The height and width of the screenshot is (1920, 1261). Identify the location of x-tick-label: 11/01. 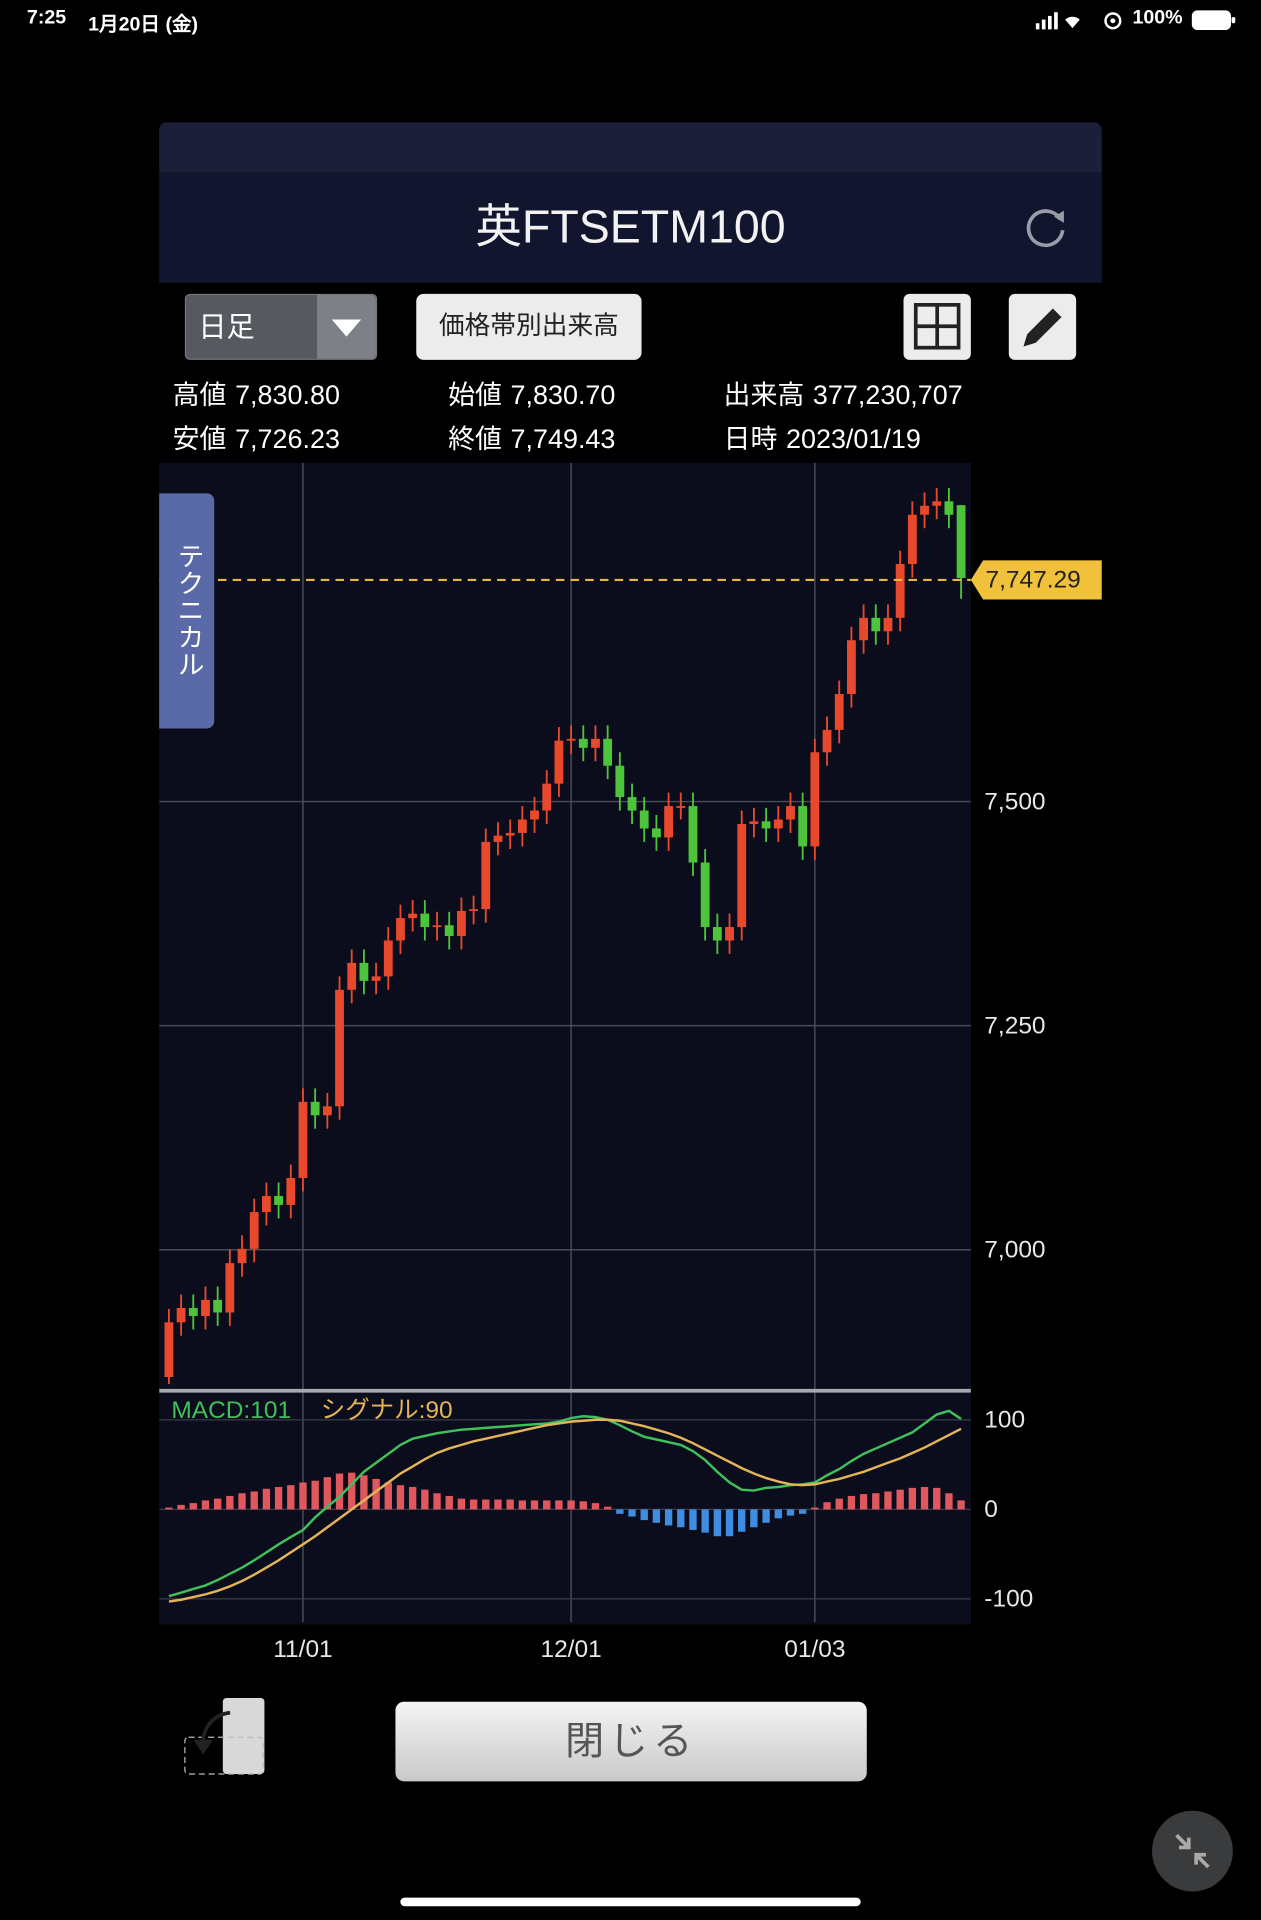
(302, 1649).